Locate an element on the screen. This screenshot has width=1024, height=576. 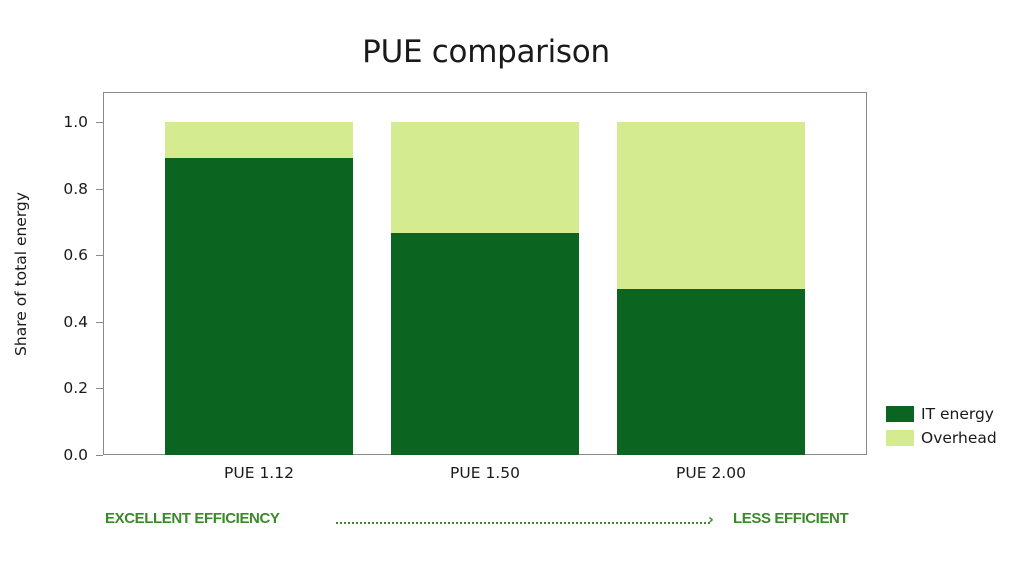
y-tick-label: 0.8 is located at coordinates (75, 188).